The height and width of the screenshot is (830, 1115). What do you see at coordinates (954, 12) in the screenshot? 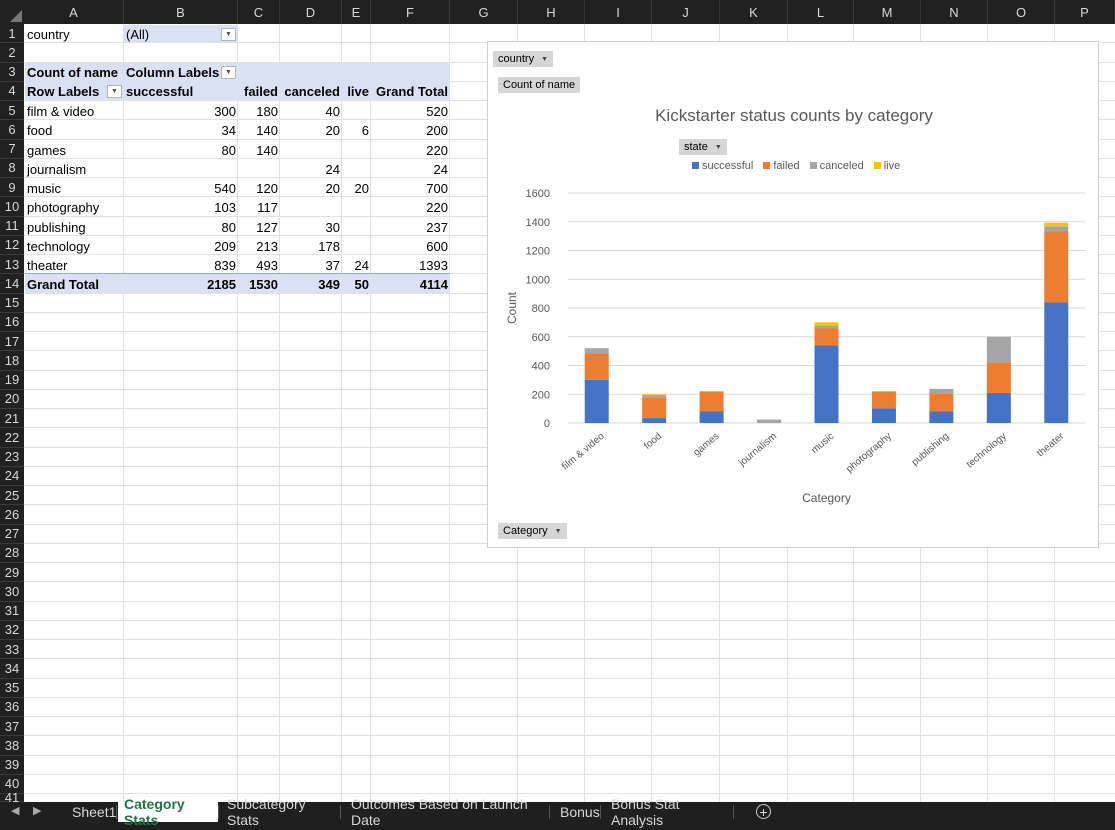
I see `column-header-n: N` at bounding box center [954, 12].